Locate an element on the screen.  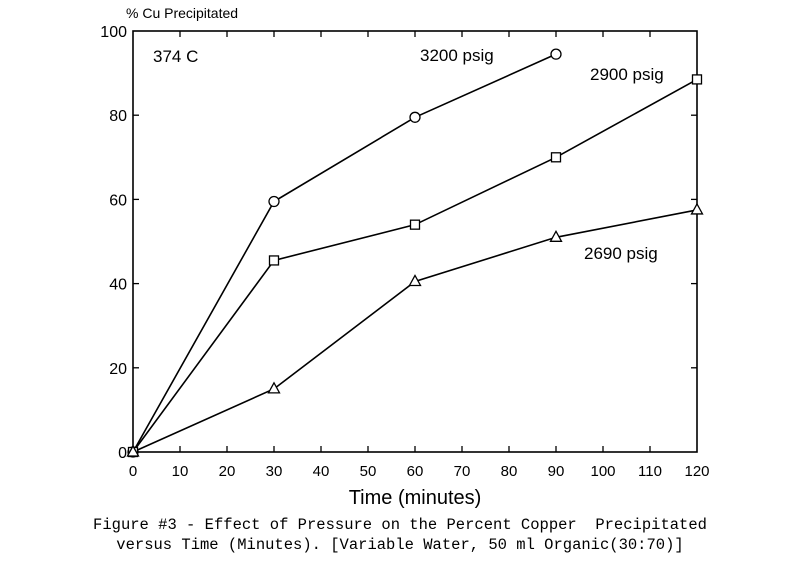
y-tick-label: 100 is located at coordinates (113, 32).